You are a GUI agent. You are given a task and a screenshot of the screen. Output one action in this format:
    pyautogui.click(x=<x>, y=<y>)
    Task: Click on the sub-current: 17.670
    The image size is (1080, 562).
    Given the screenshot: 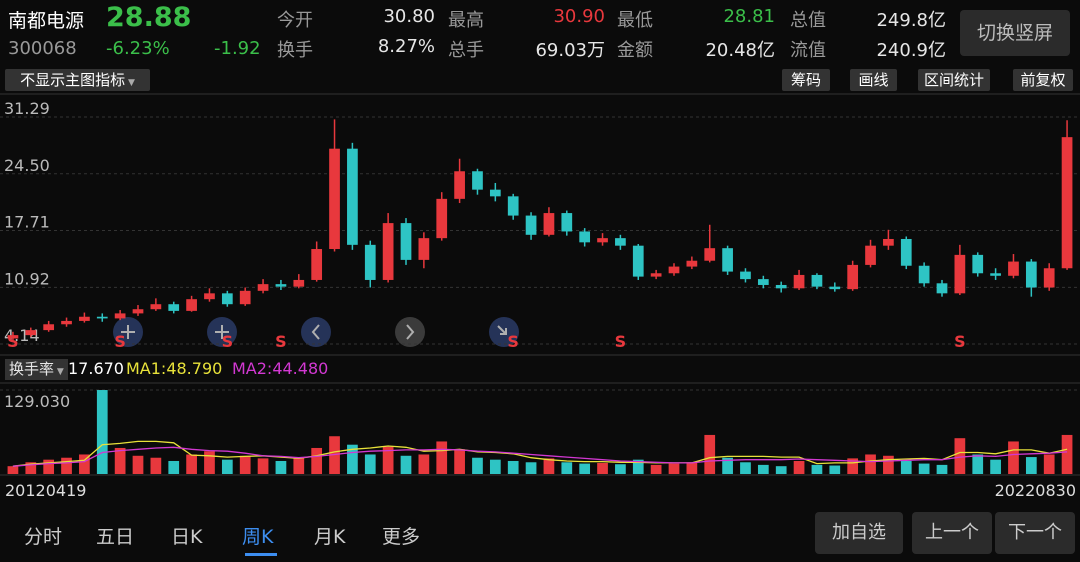 What is the action you would take?
    pyautogui.click(x=96, y=368)
    